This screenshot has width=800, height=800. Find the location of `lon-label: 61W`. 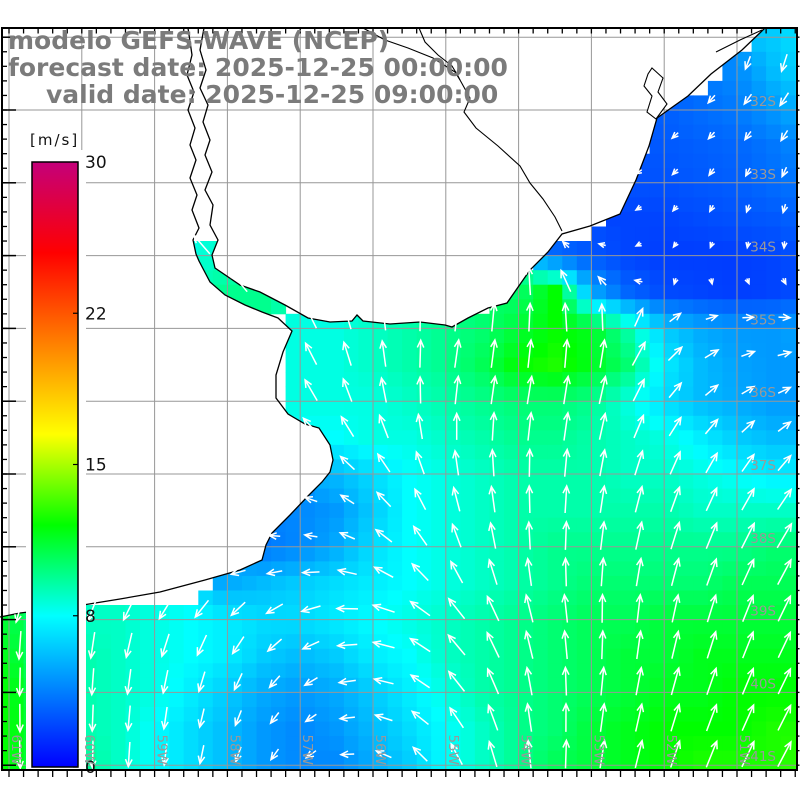

lon-label: 61W is located at coordinates (16, 749).